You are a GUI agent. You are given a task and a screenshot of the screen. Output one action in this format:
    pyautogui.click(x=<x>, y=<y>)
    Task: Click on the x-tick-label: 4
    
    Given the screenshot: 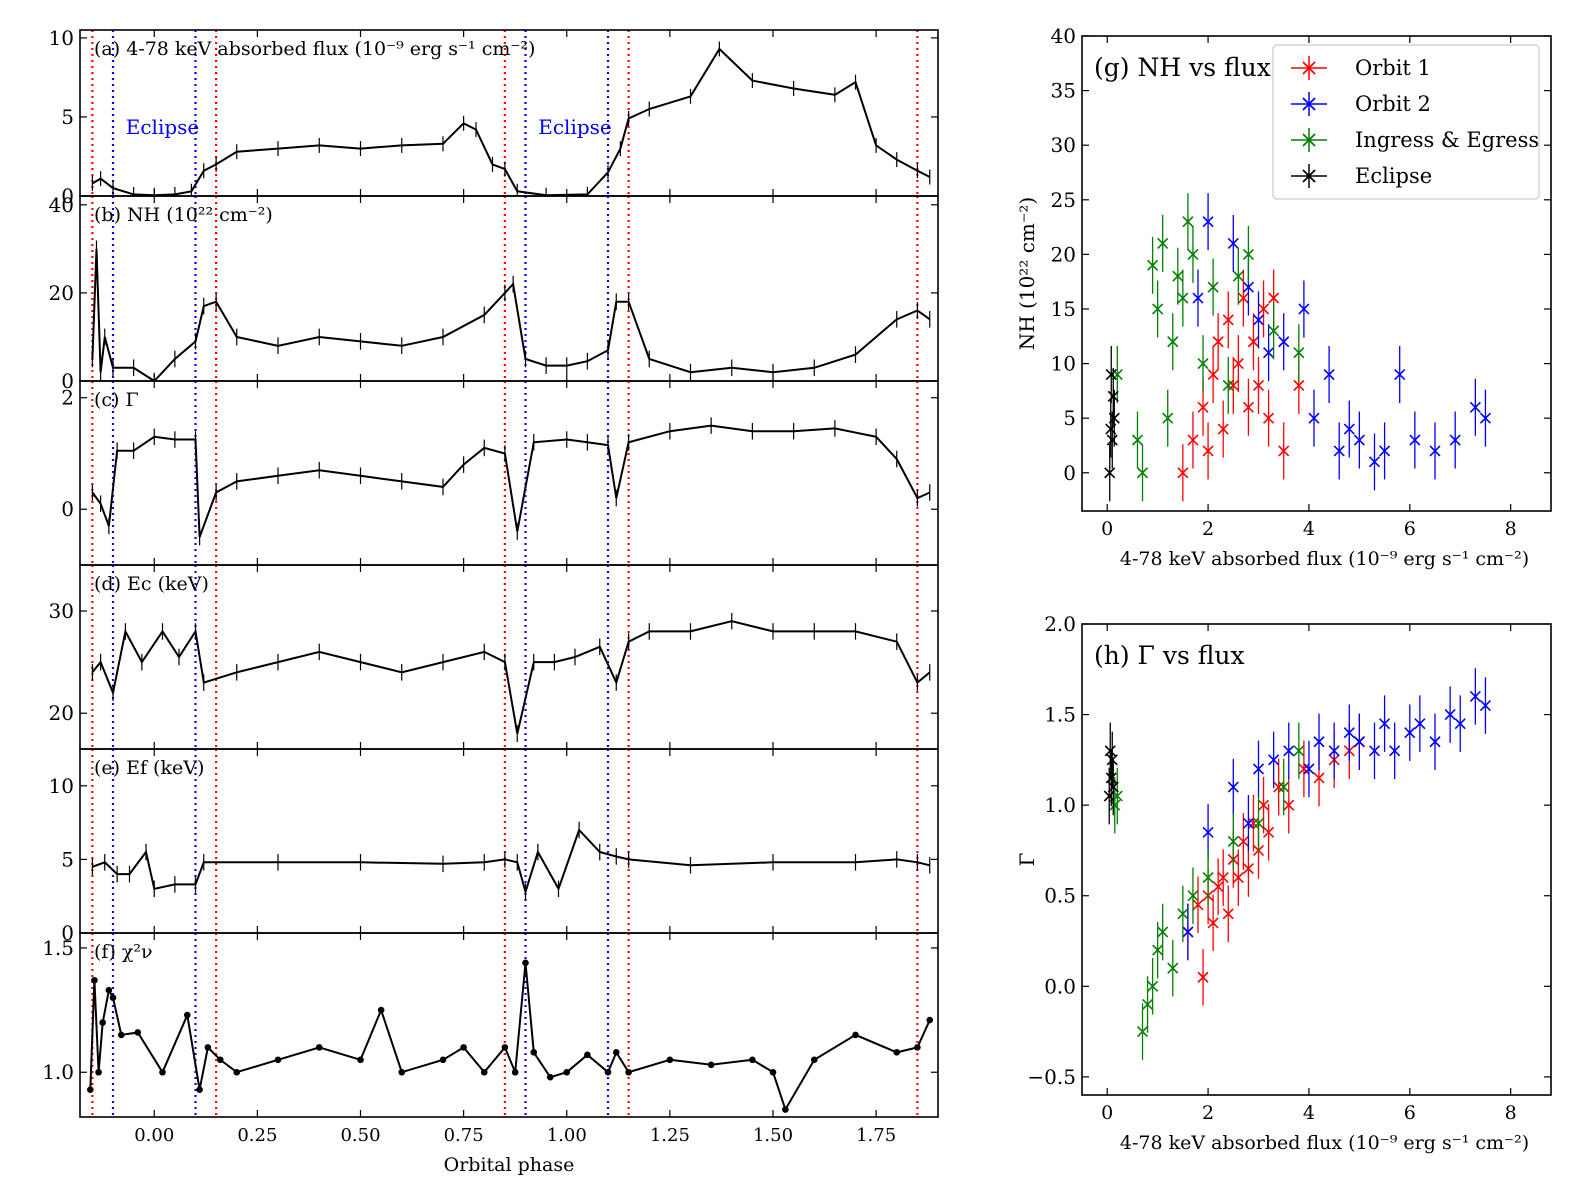 What is the action you would take?
    pyautogui.click(x=1309, y=1113)
    